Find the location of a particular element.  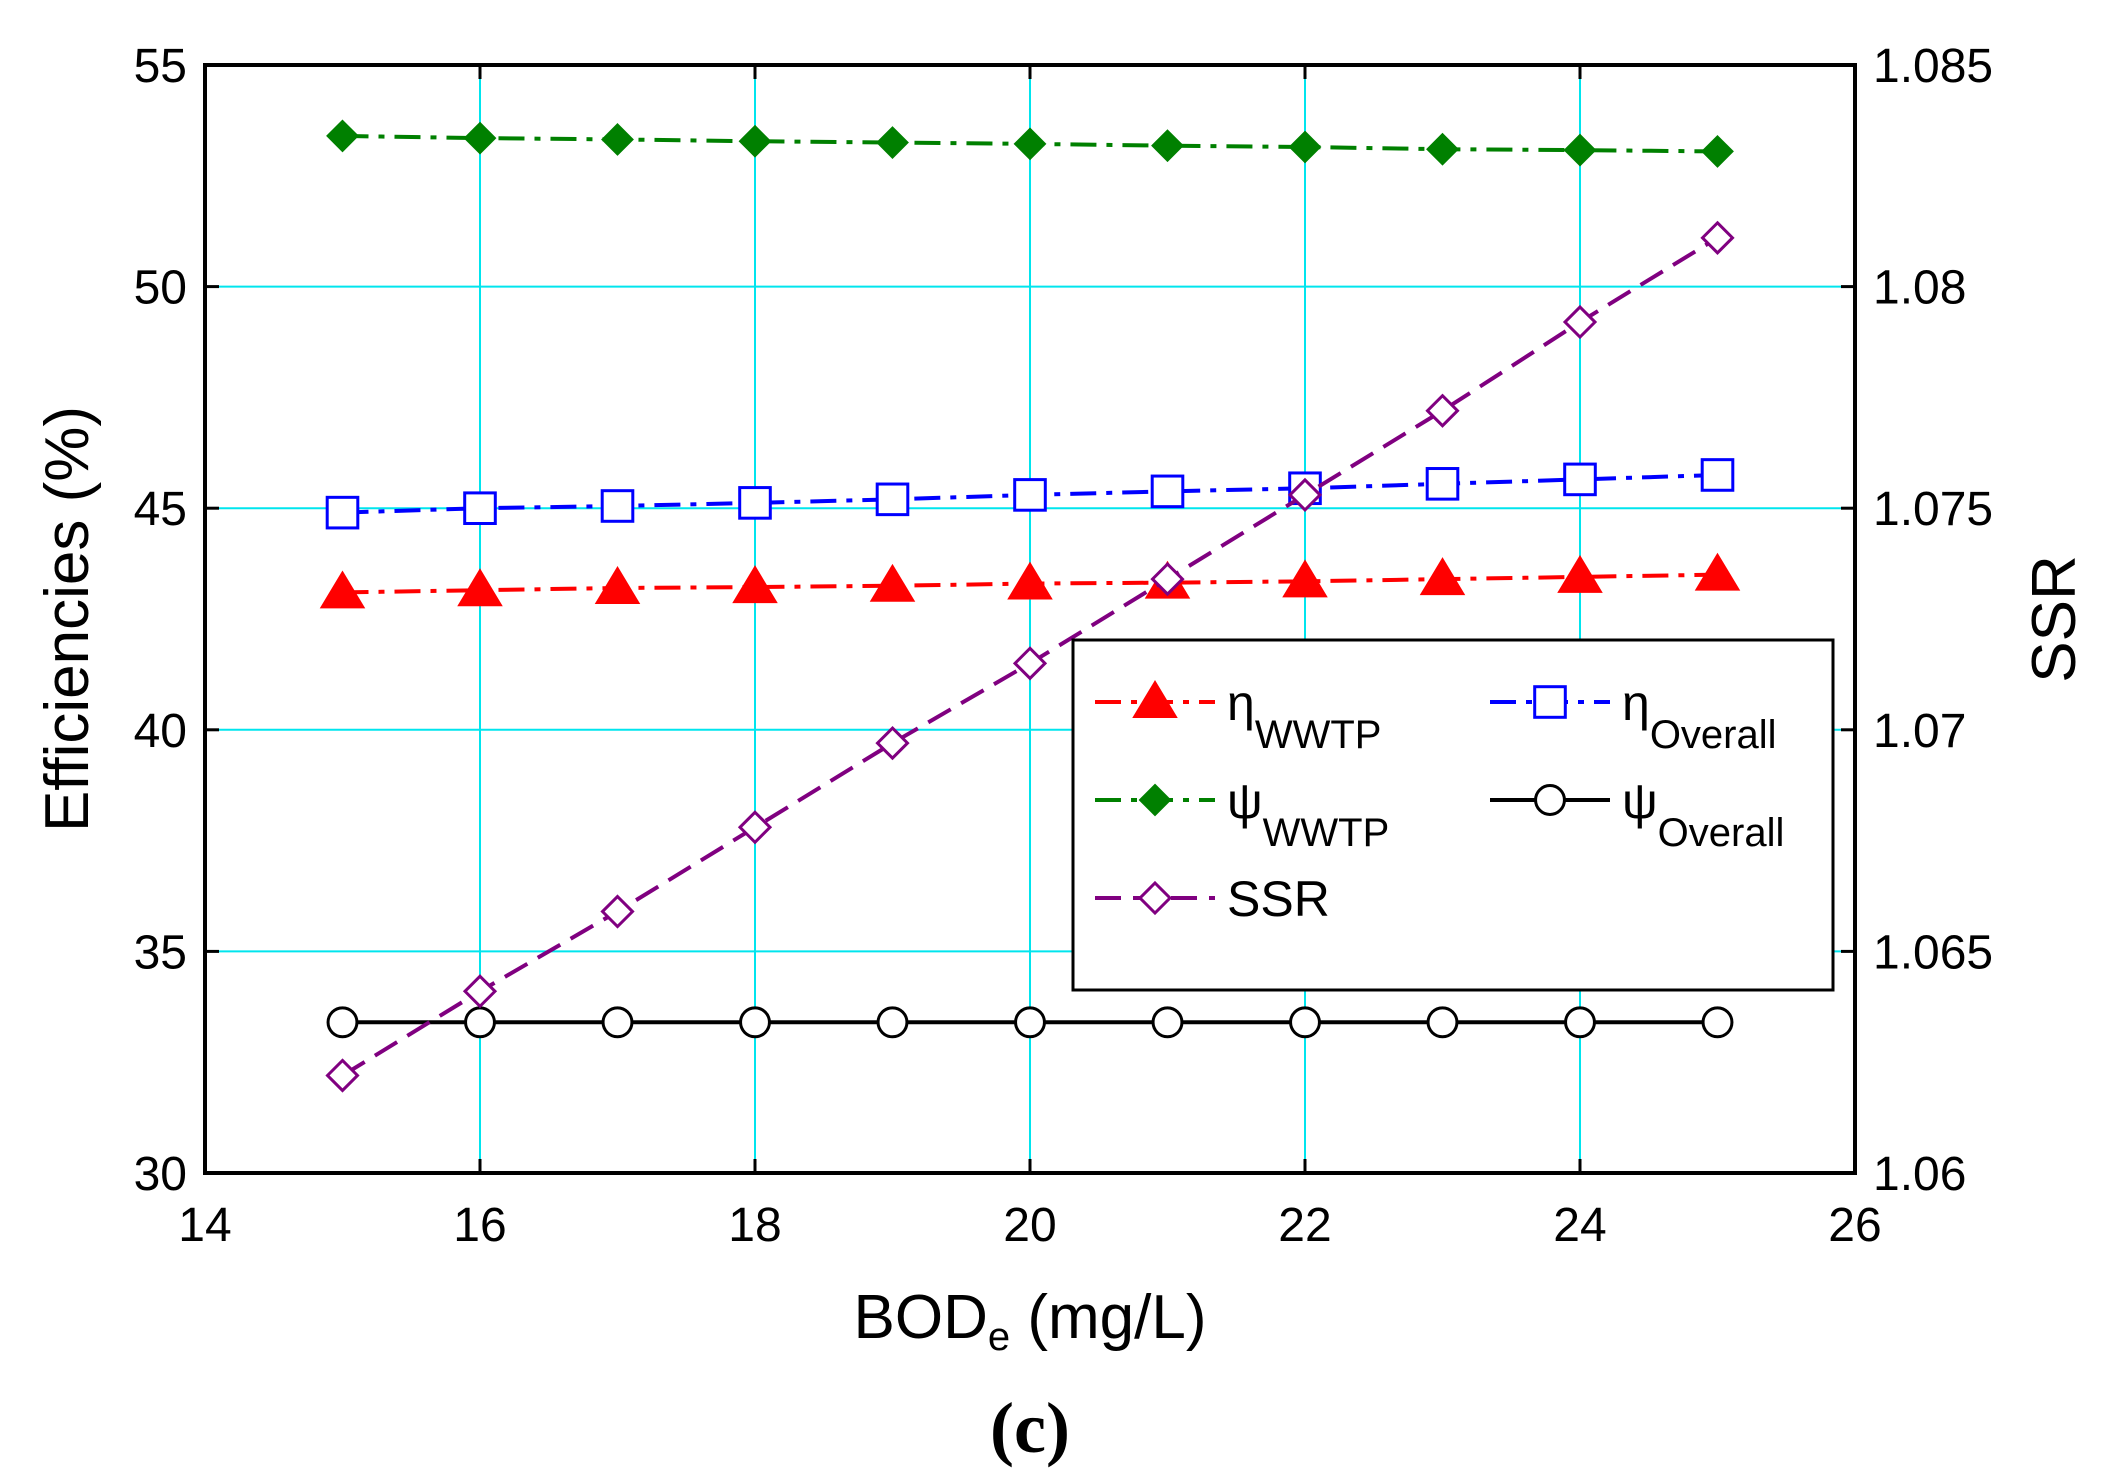

legend-label: ηOverall is located at coordinates (1699, 716).